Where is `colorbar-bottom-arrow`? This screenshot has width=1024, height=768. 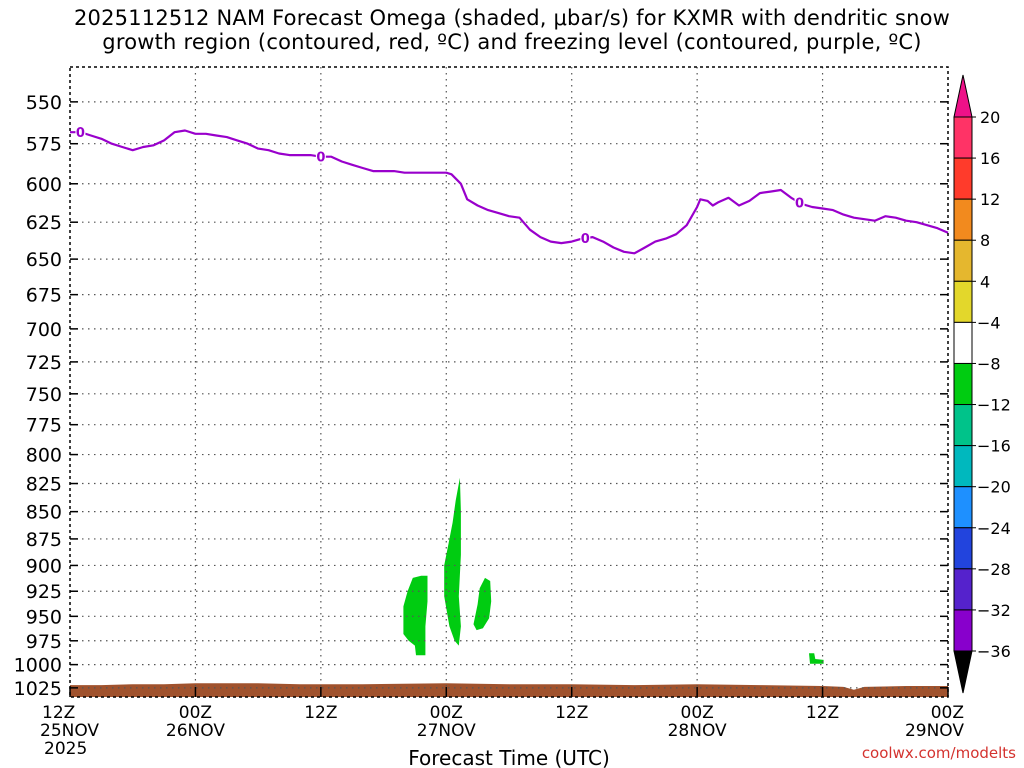
colorbar-bottom-arrow is located at coordinates (963, 672).